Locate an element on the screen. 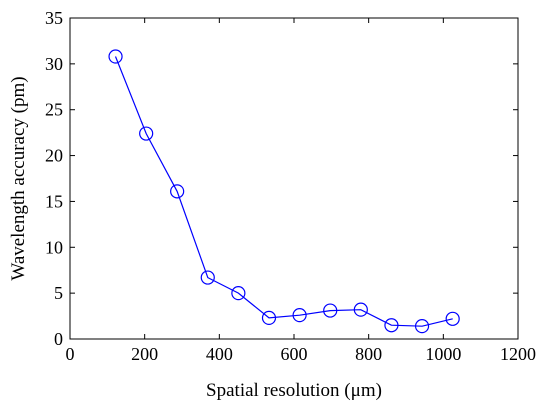  x-tick-label: 1200 is located at coordinates (518, 354).